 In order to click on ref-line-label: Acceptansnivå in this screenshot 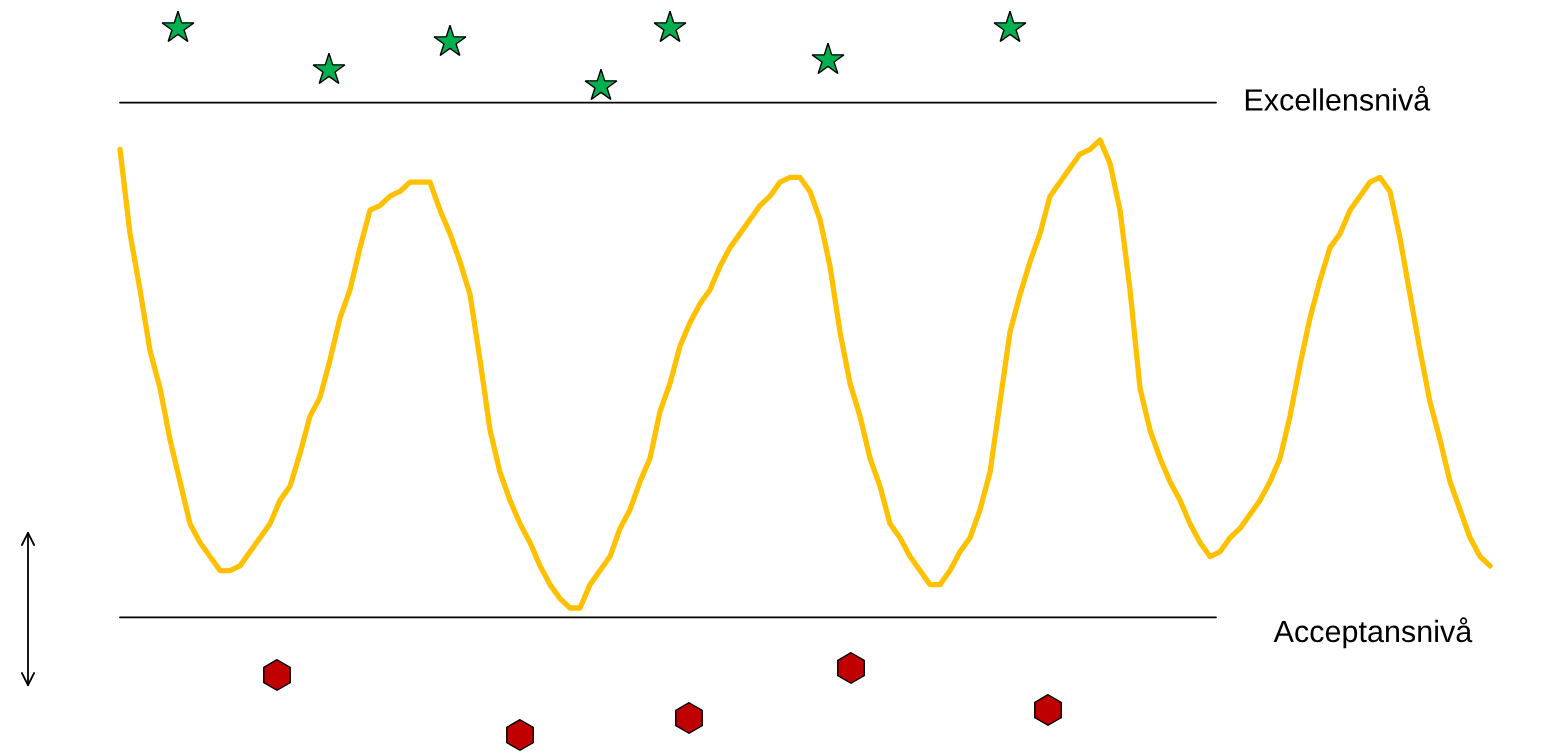, I will do `click(1373, 633)`.